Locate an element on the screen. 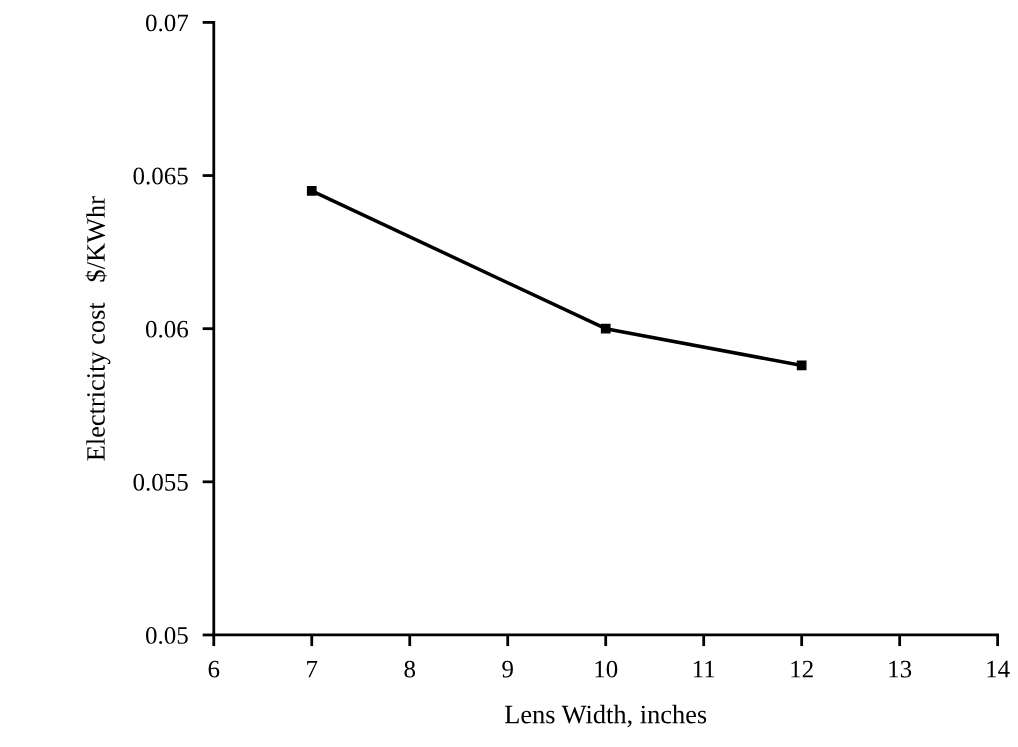 This screenshot has width=1018, height=747. x-tick-label: 6 is located at coordinates (214, 669).